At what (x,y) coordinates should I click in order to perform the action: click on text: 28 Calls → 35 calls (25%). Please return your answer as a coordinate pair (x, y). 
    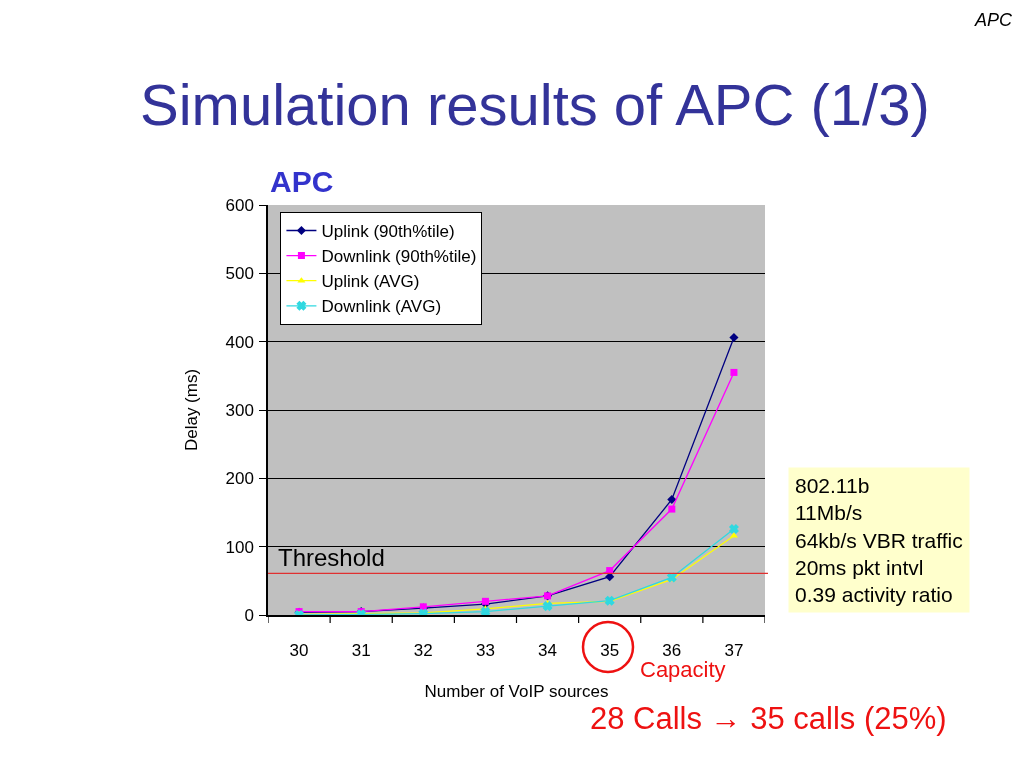
    Looking at the image, I should click on (768, 718).